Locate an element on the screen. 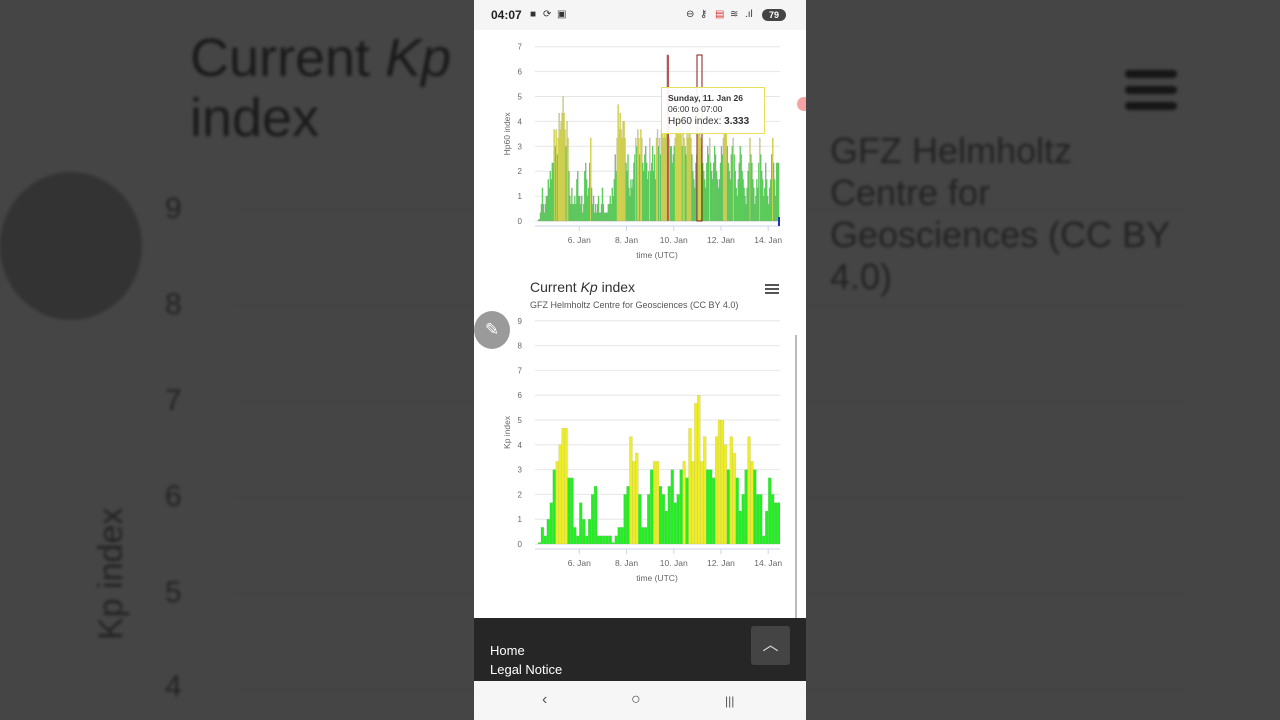 This screenshot has width=1280, height=720. pencil-icon: ✎ is located at coordinates (492, 330).